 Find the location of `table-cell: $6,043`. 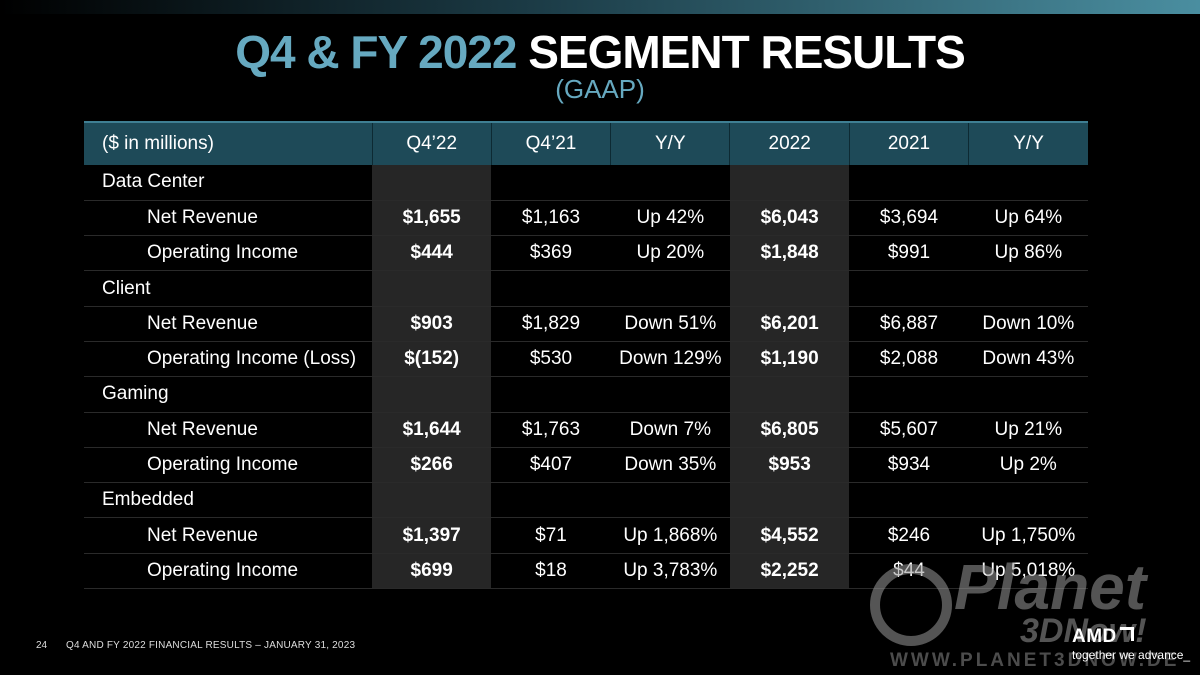

table-cell: $6,043 is located at coordinates (789, 218).